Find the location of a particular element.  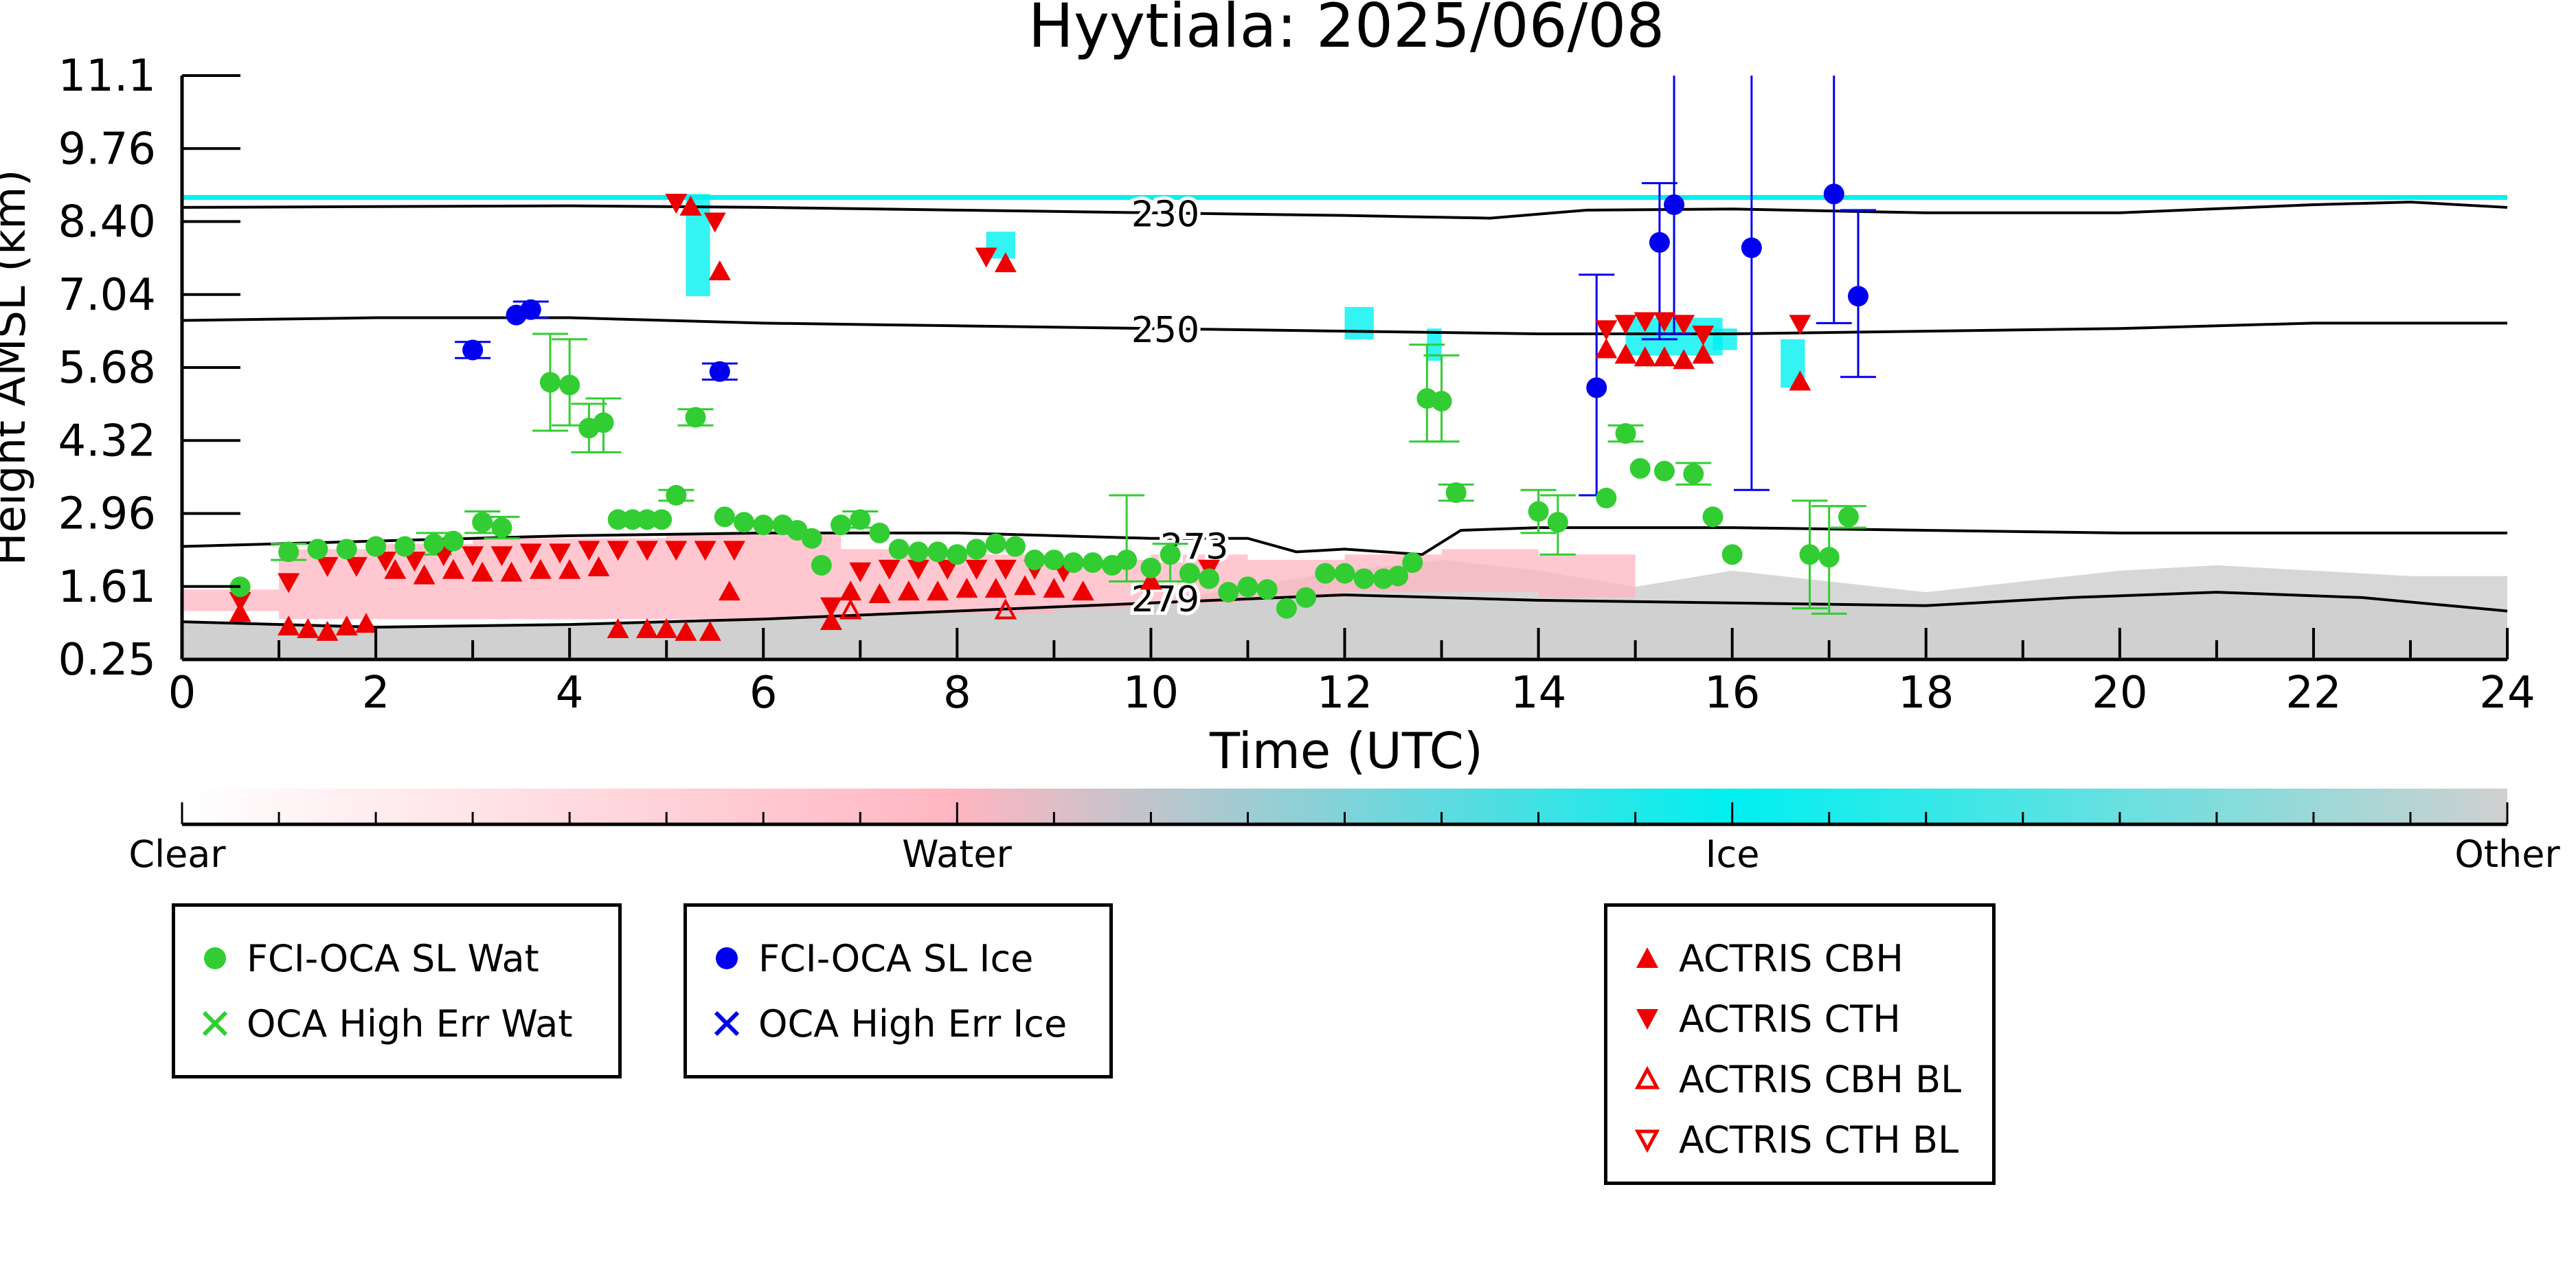

legend-item-oca-high-err-wat: OCA High Err Wat is located at coordinates (384, 1023).